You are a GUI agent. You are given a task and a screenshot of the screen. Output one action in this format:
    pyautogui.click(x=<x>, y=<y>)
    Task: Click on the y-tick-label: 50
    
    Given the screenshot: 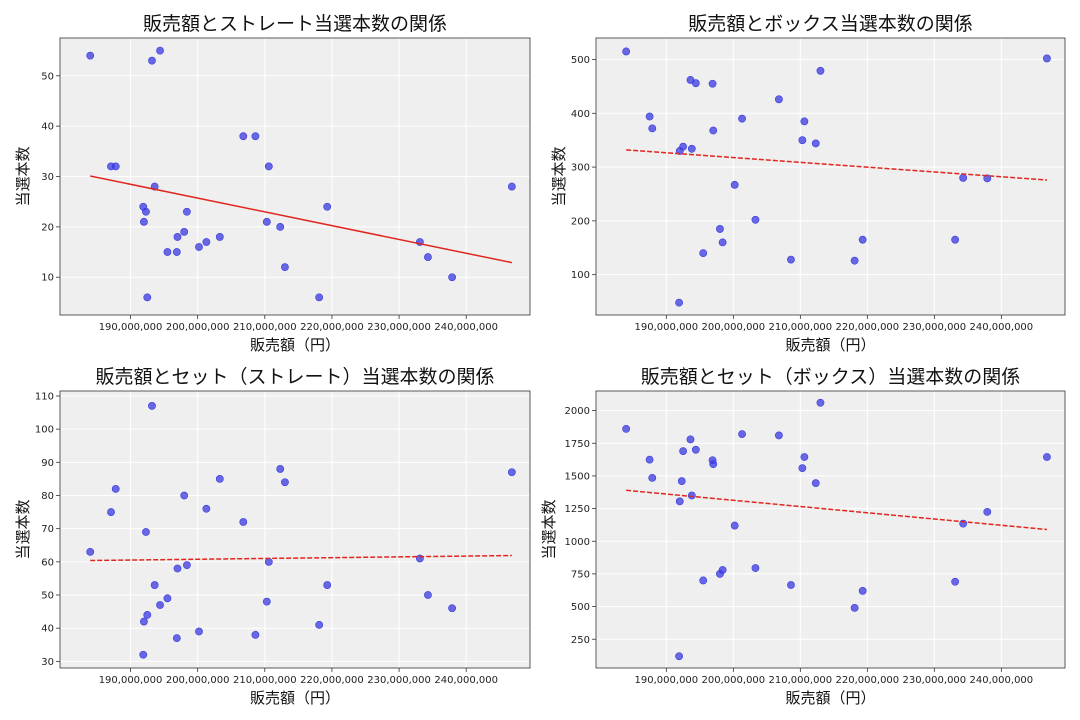 What is the action you would take?
    pyautogui.click(x=47, y=76)
    